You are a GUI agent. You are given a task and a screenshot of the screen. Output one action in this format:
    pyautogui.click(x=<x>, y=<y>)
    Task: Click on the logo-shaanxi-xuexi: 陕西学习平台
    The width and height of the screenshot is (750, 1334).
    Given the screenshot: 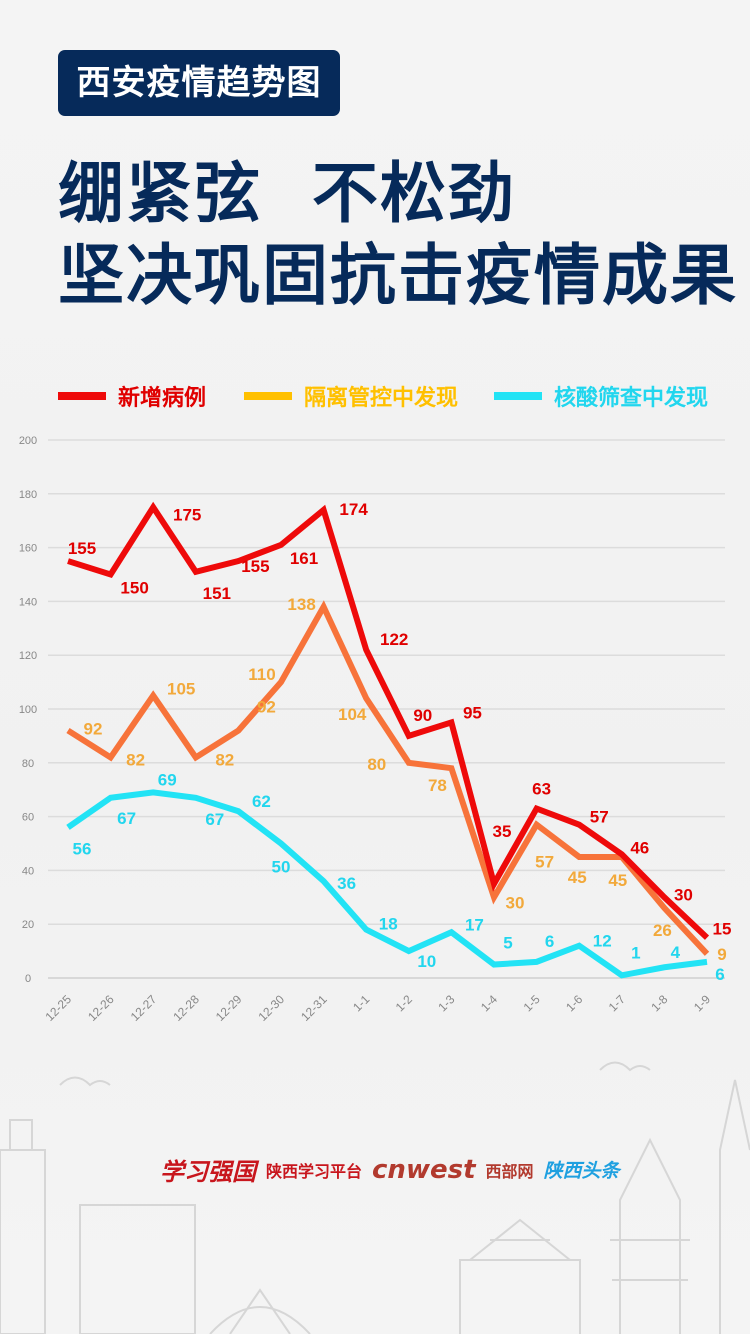 What is the action you would take?
    pyautogui.click(x=314, y=1171)
    